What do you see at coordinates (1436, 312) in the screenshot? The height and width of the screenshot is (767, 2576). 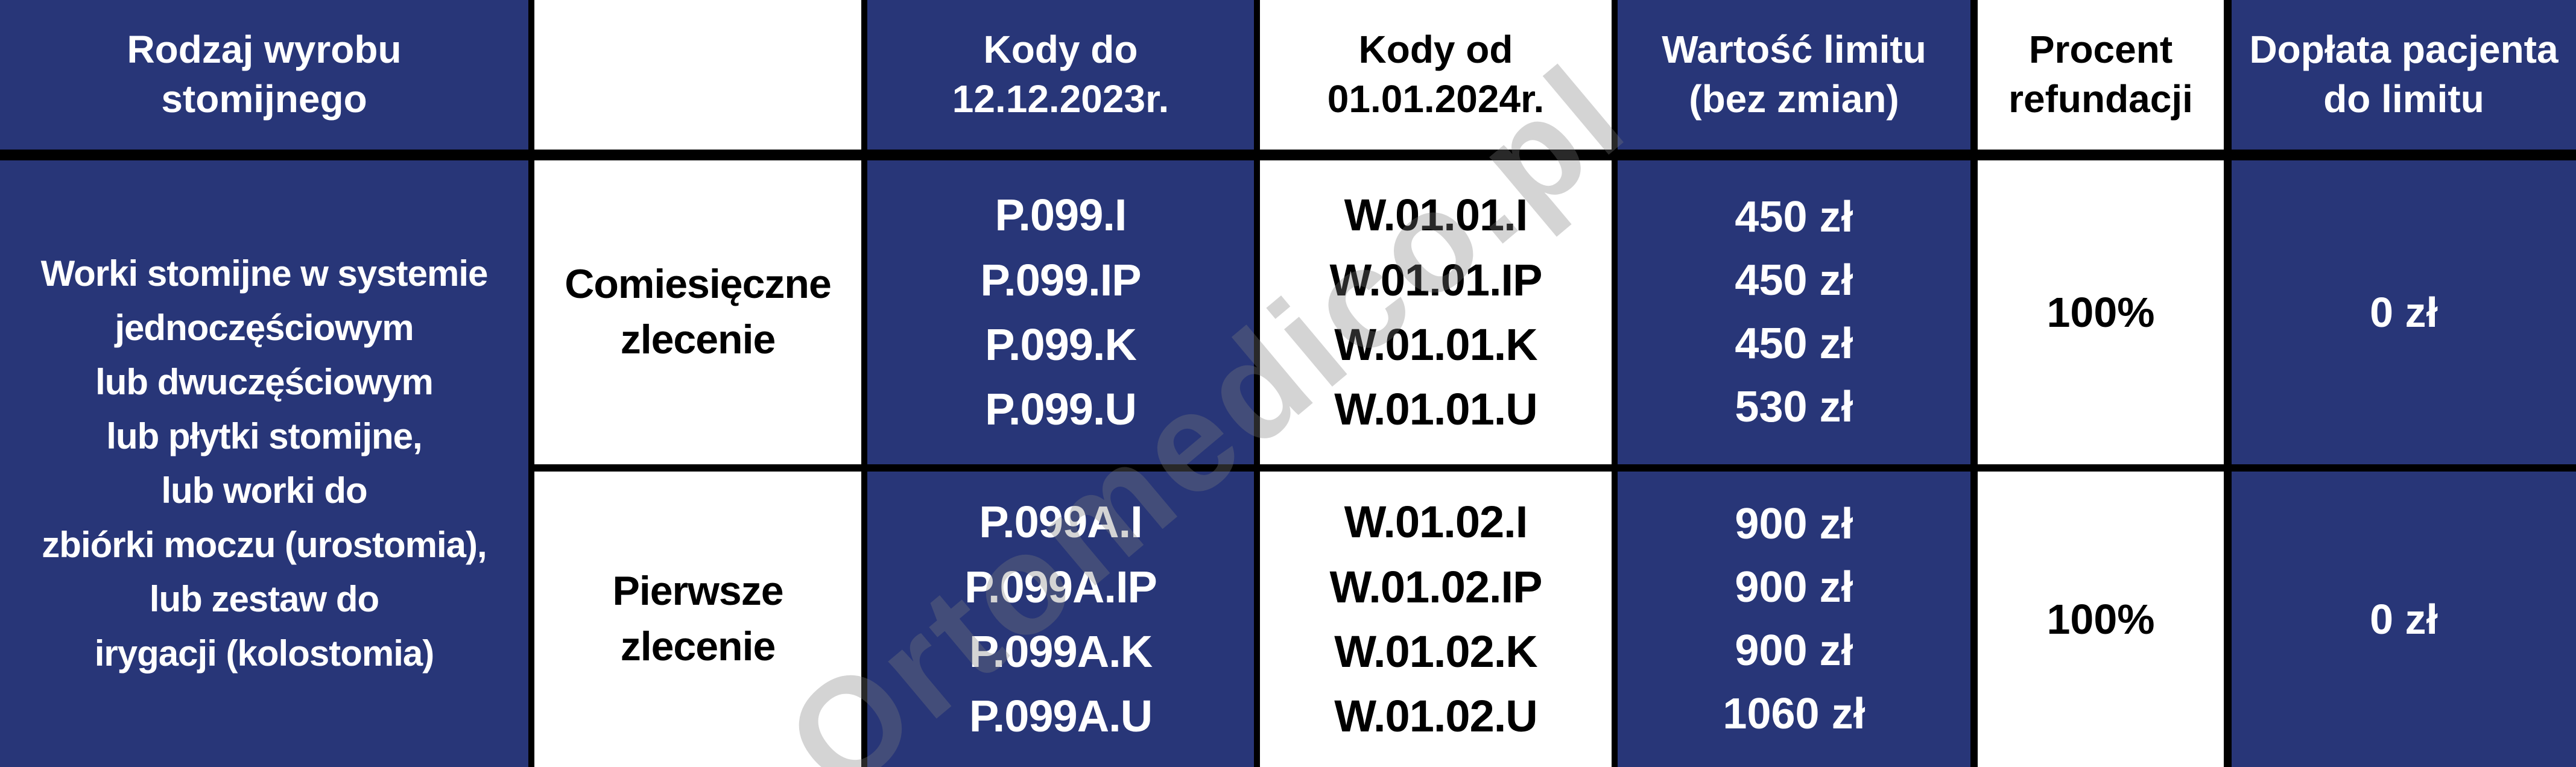 I see `row1-codes-from-cell: W.01.01.I W.01.01.IP W.01.01.K W.01.01.U` at bounding box center [1436, 312].